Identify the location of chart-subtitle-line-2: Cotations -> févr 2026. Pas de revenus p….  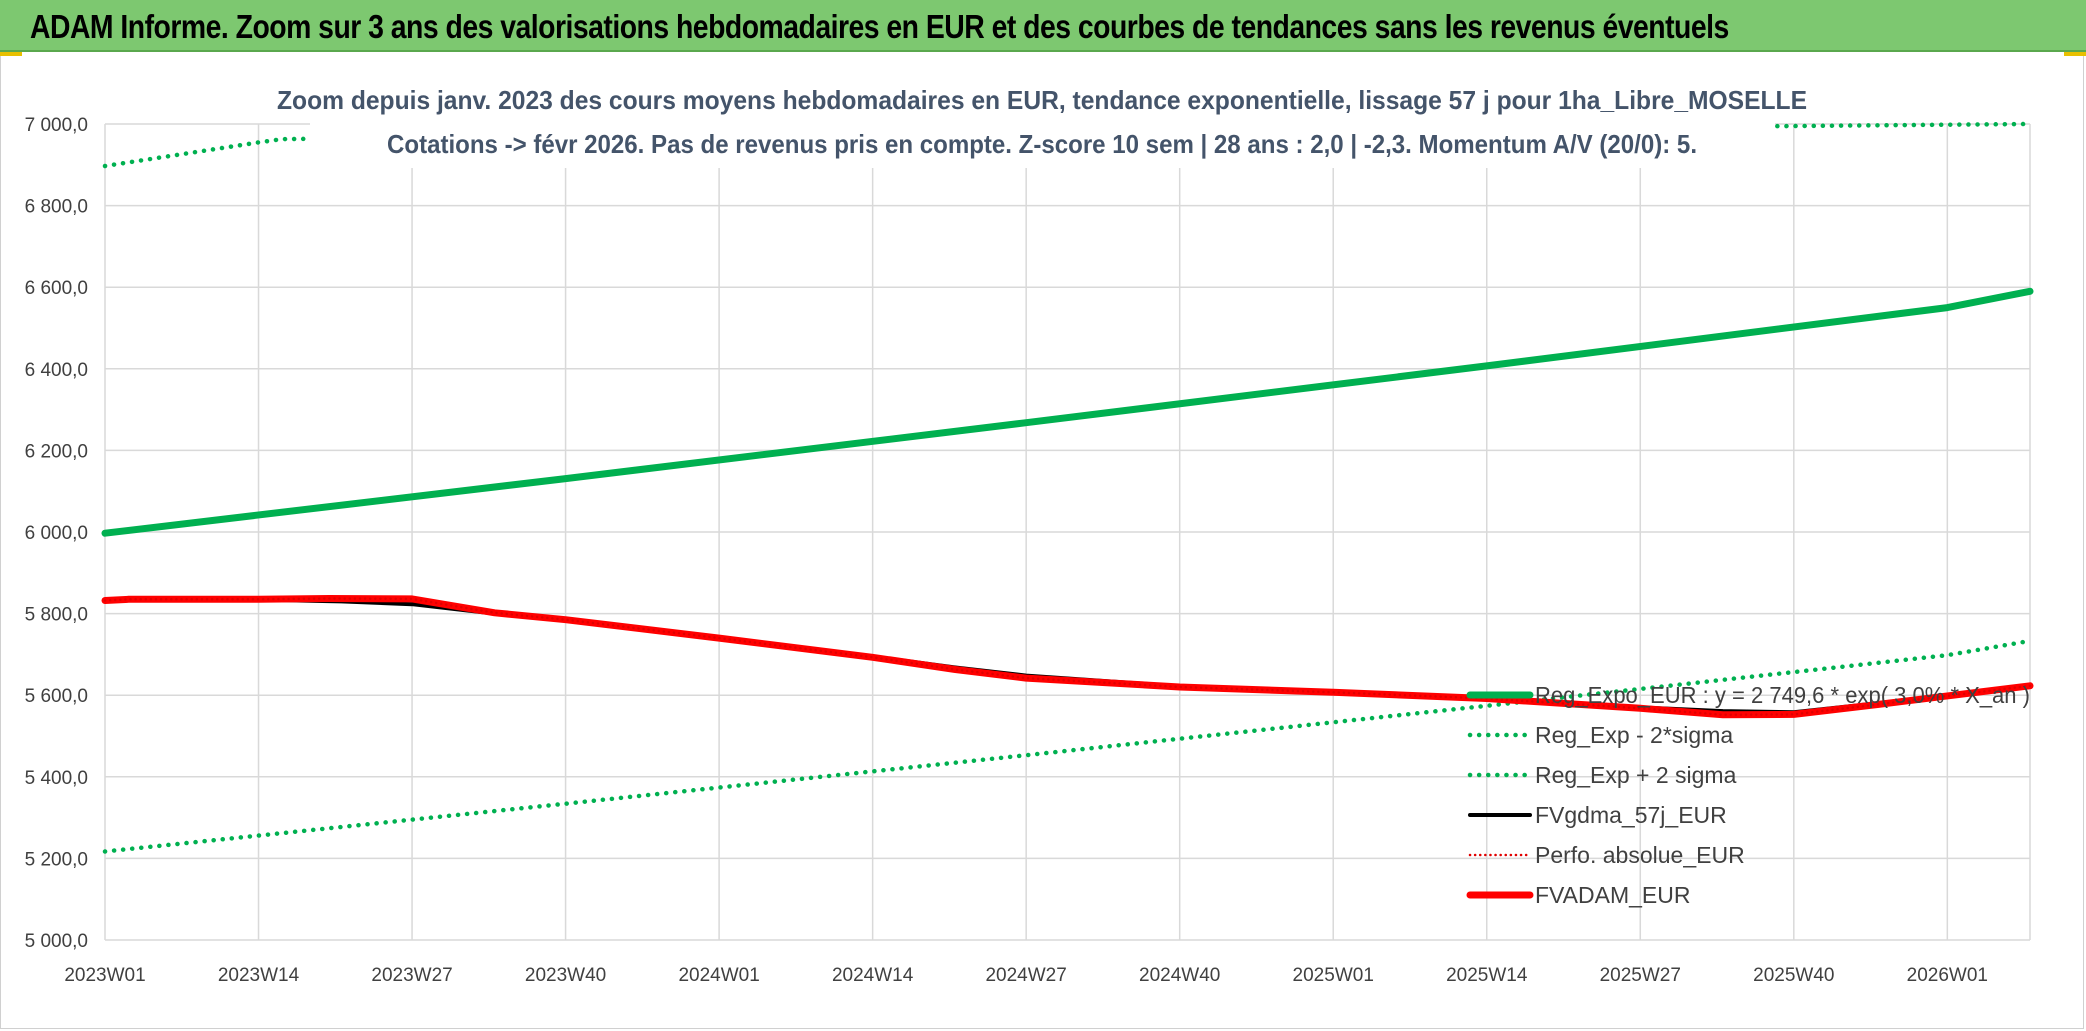
(1042, 144).